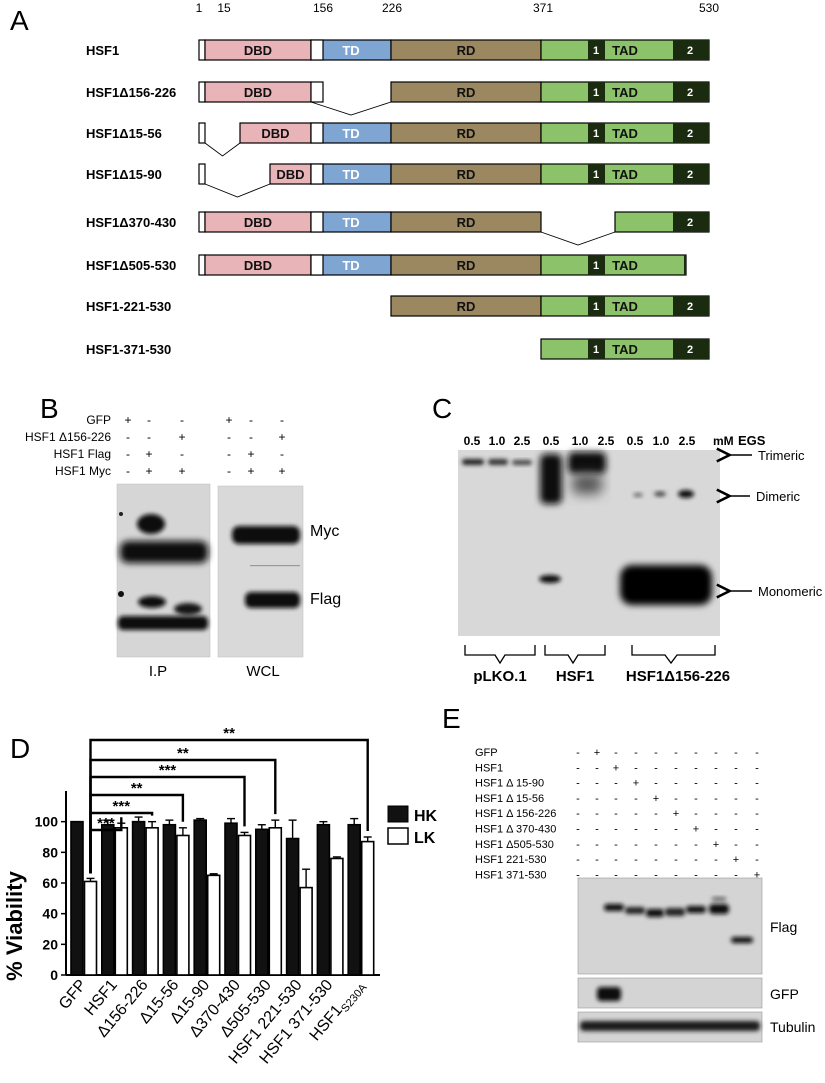 Image resolution: width=825 pixels, height=1083 pixels. Describe the element at coordinates (386, 265) in the screenshot. I see `construct-row: HSF1Δ505-530 DBD TD RD 1 TAD` at that location.